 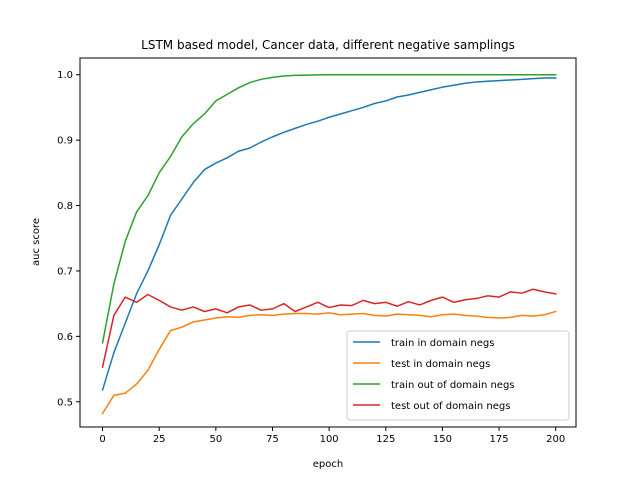 What do you see at coordinates (442, 439) in the screenshot?
I see `x-tick-label: 150` at bounding box center [442, 439].